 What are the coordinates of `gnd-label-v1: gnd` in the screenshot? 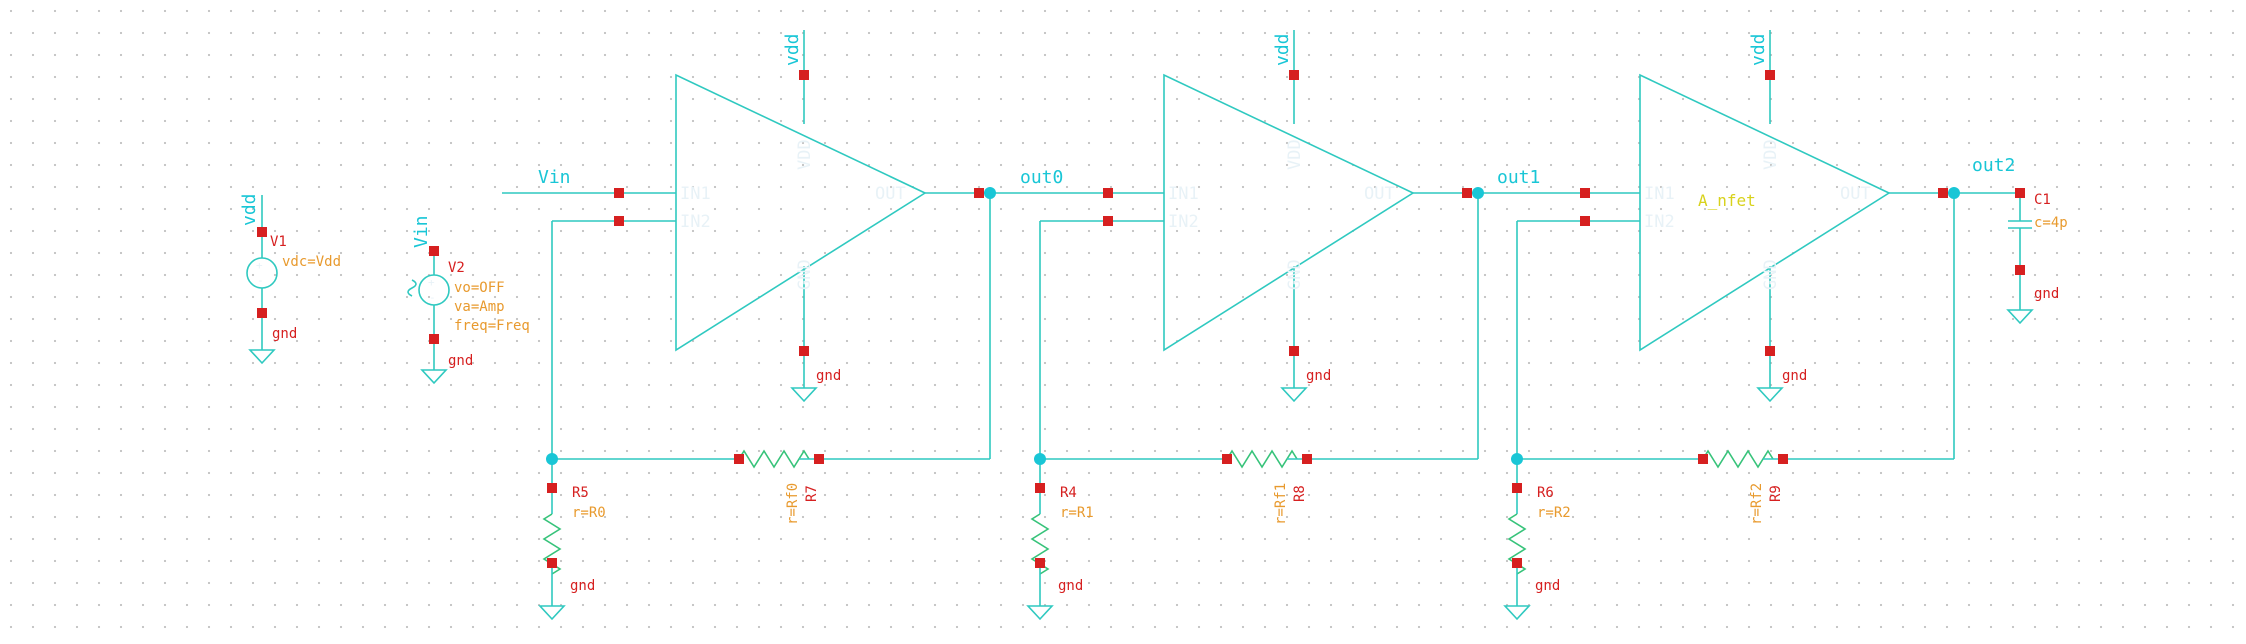 It's located at (284, 334).